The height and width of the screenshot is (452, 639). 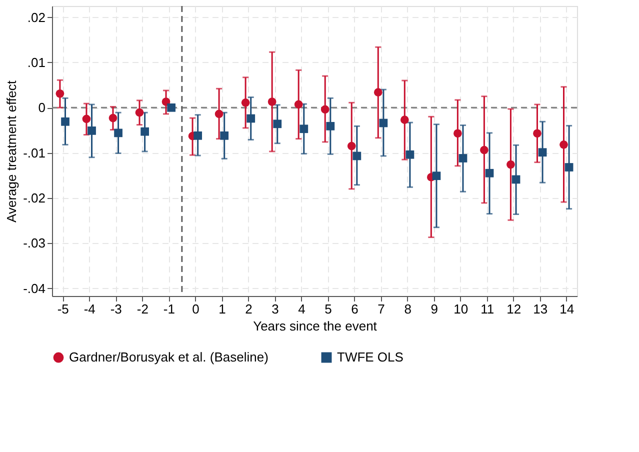 What do you see at coordinates (168, 357) in the screenshot?
I see `legend-label: Gardner/Borusyak et al. (Baseline)` at bounding box center [168, 357].